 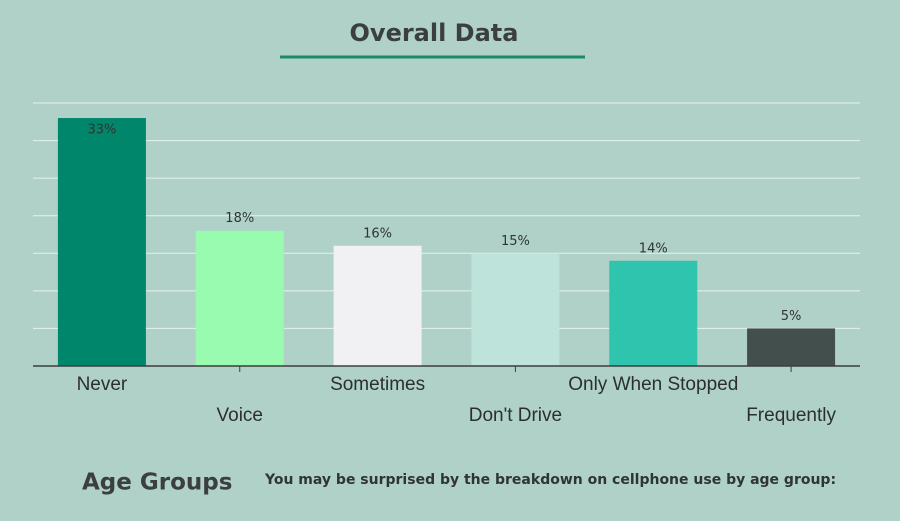 What do you see at coordinates (239, 218) in the screenshot?
I see `value-label: 18%` at bounding box center [239, 218].